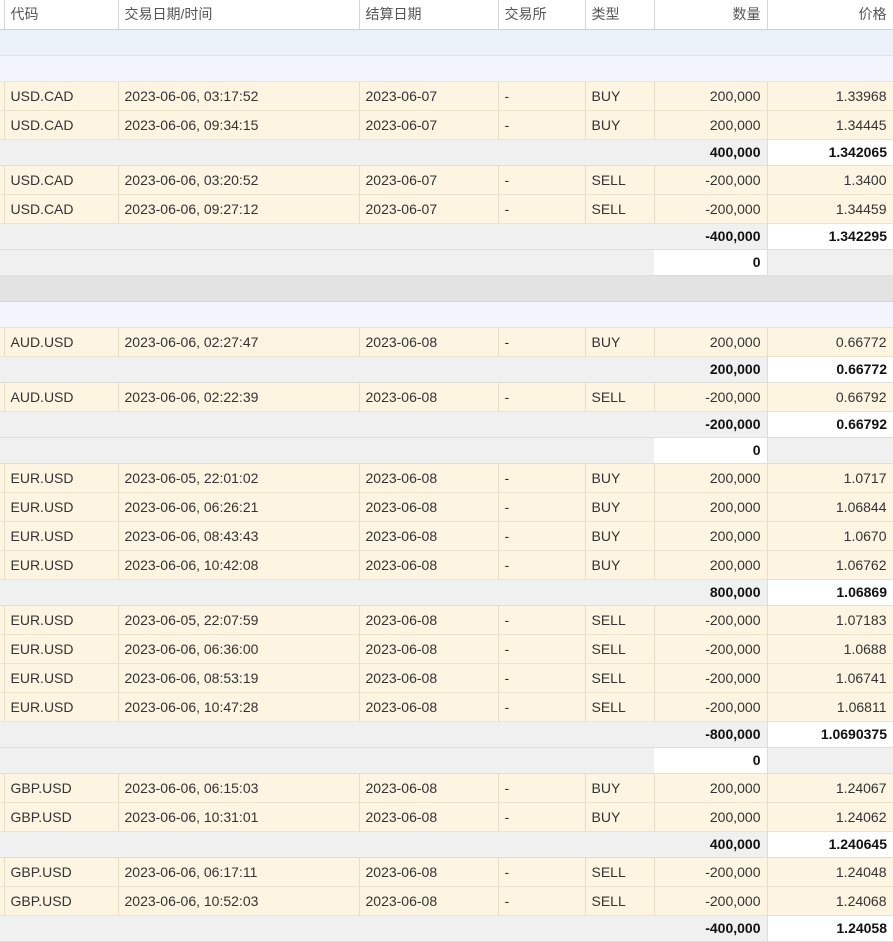 This screenshot has width=893, height=942. I want to click on header-type: 类型, so click(620, 15).